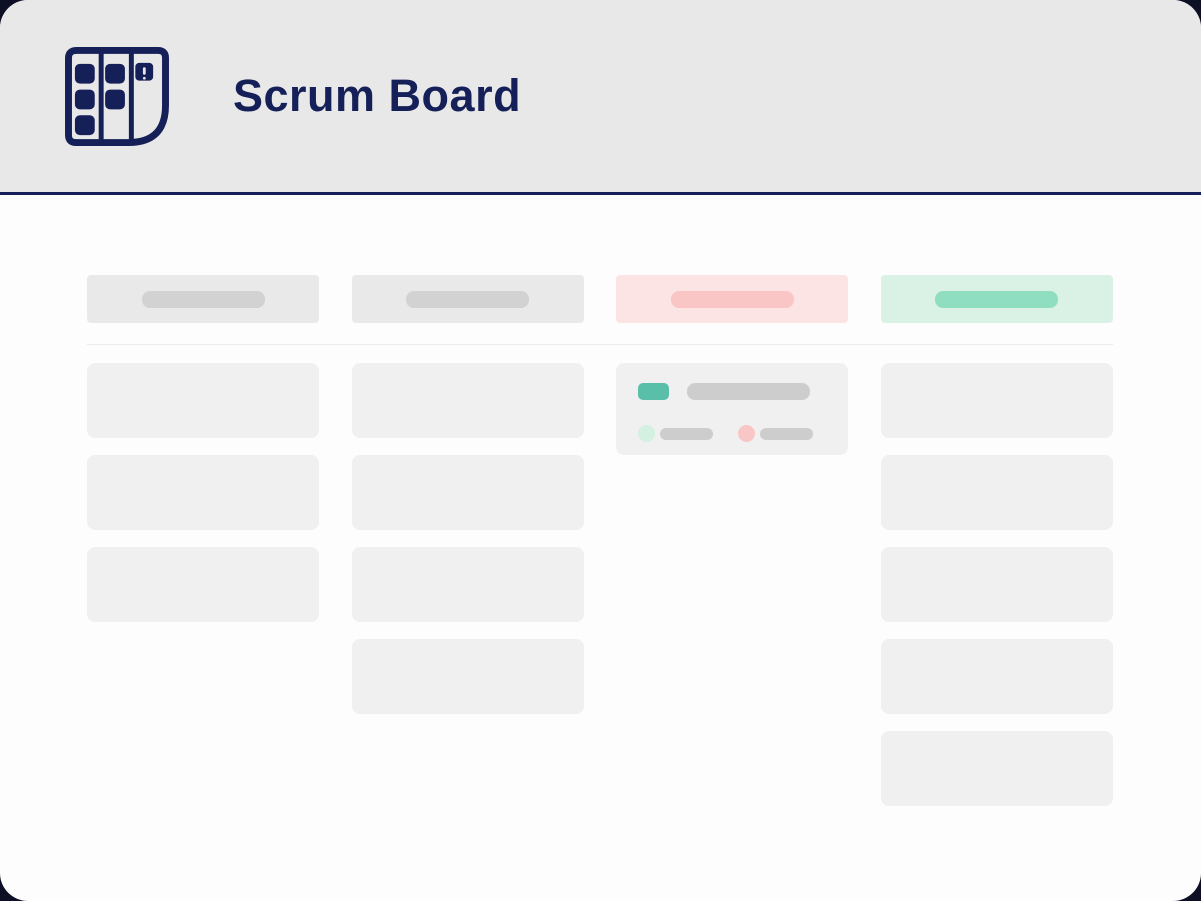 Image resolution: width=1201 pixels, height=901 pixels. I want to click on scrum-board-logo-icon, so click(117, 96).